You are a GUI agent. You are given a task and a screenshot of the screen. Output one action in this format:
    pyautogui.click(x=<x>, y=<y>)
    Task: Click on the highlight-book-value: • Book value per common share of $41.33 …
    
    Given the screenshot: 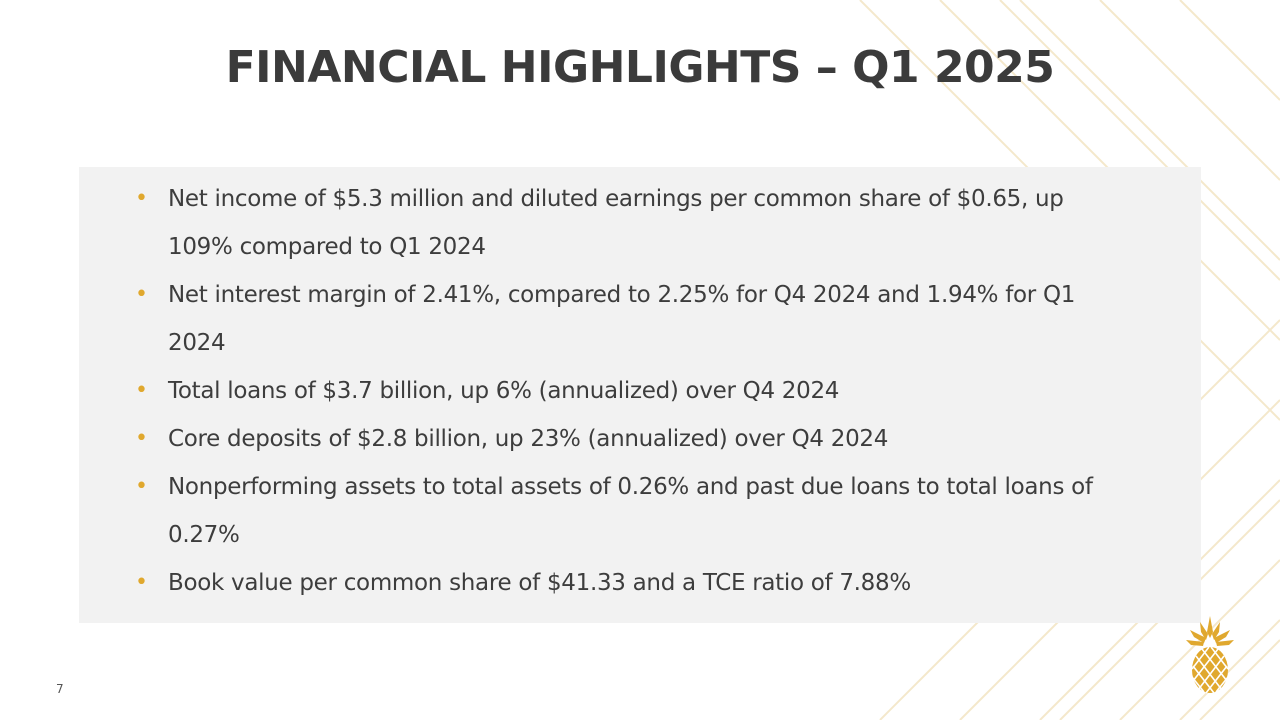 What is the action you would take?
    pyautogui.click(x=635, y=583)
    